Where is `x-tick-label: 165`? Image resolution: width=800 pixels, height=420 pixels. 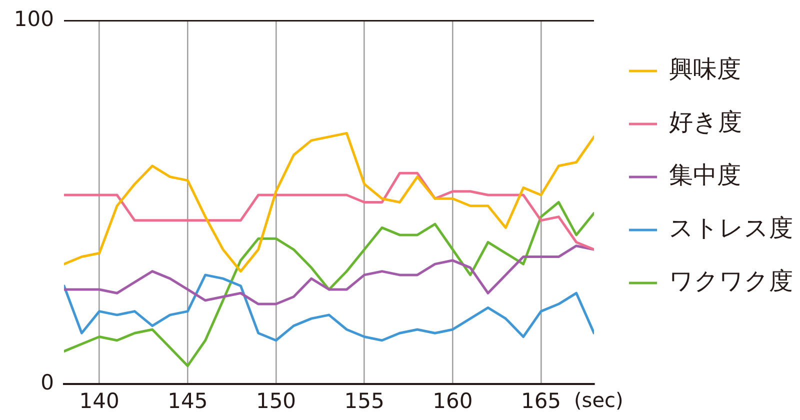
x-tick-label: 165 is located at coordinates (541, 401).